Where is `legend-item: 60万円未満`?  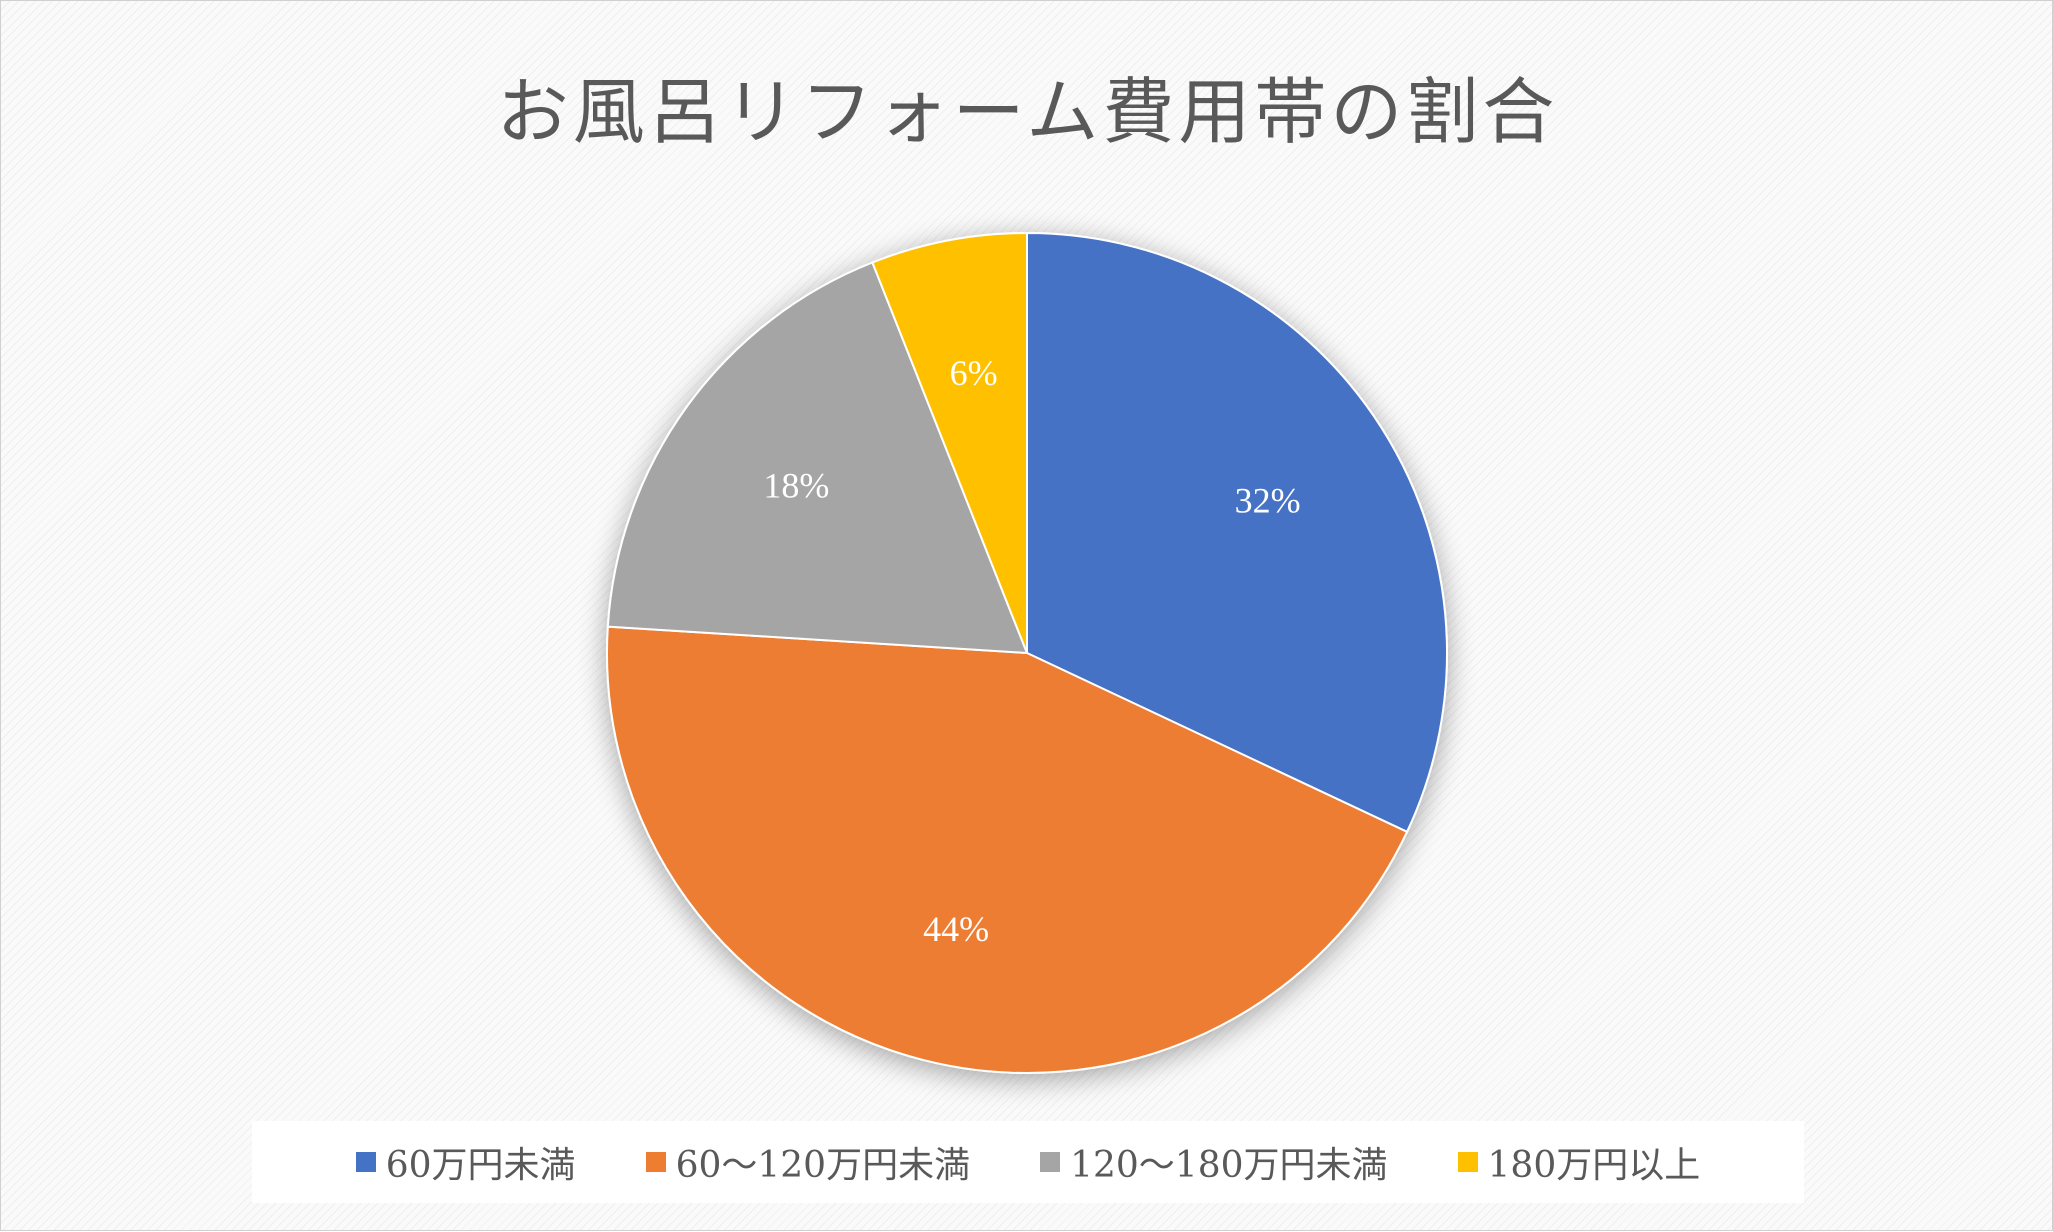 legend-item: 60万円未満 is located at coordinates (465, 1162).